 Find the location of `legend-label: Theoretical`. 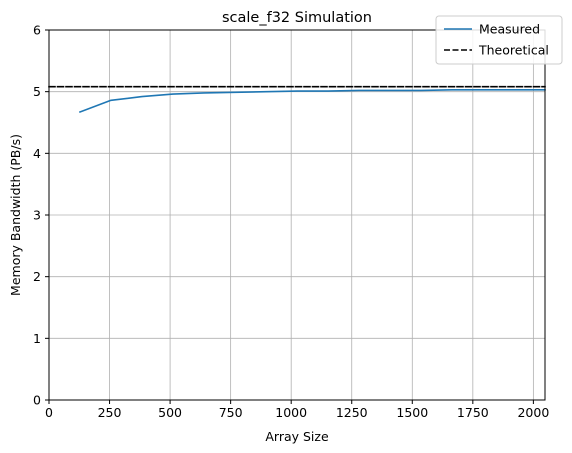

legend-label: Theoretical is located at coordinates (513, 50).